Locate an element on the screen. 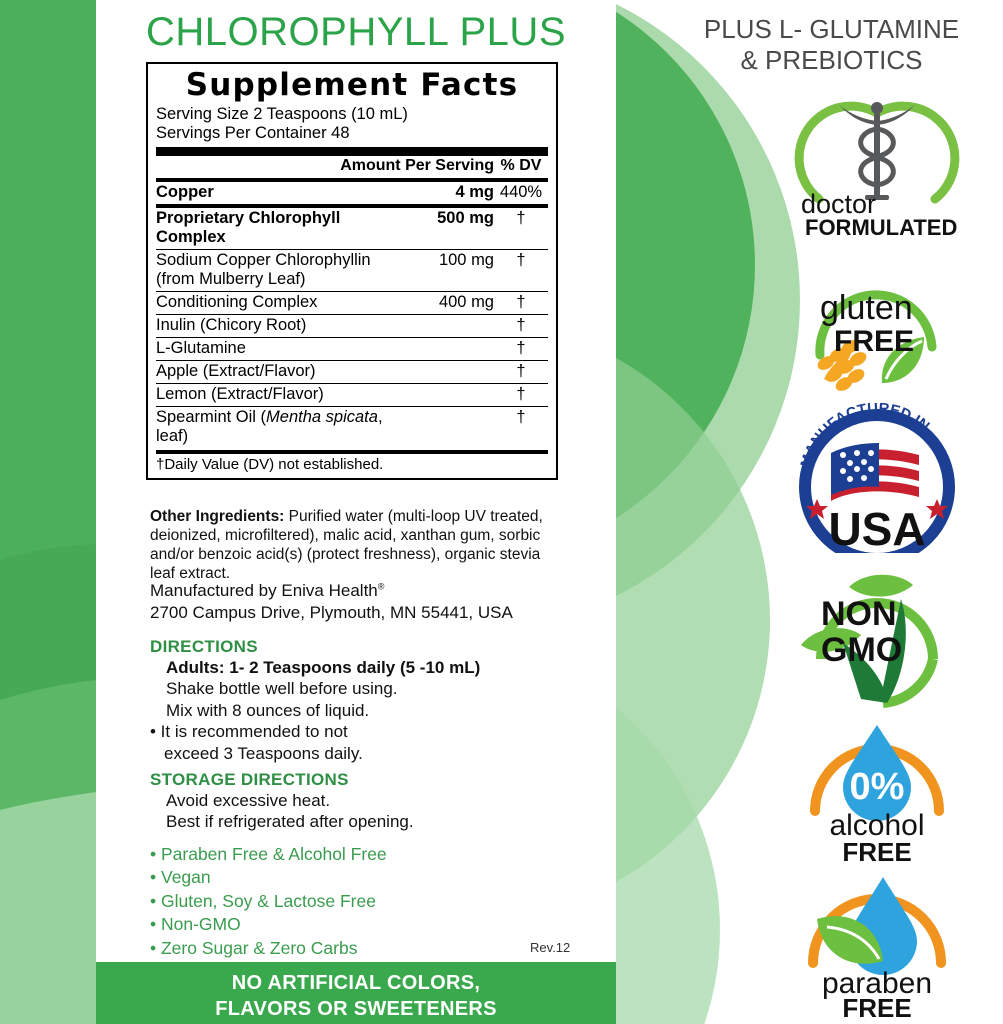 This screenshot has height=1024, width=1003. supplement-facts-table: Amount Per Serving % DV is located at coordinates (352, 166).